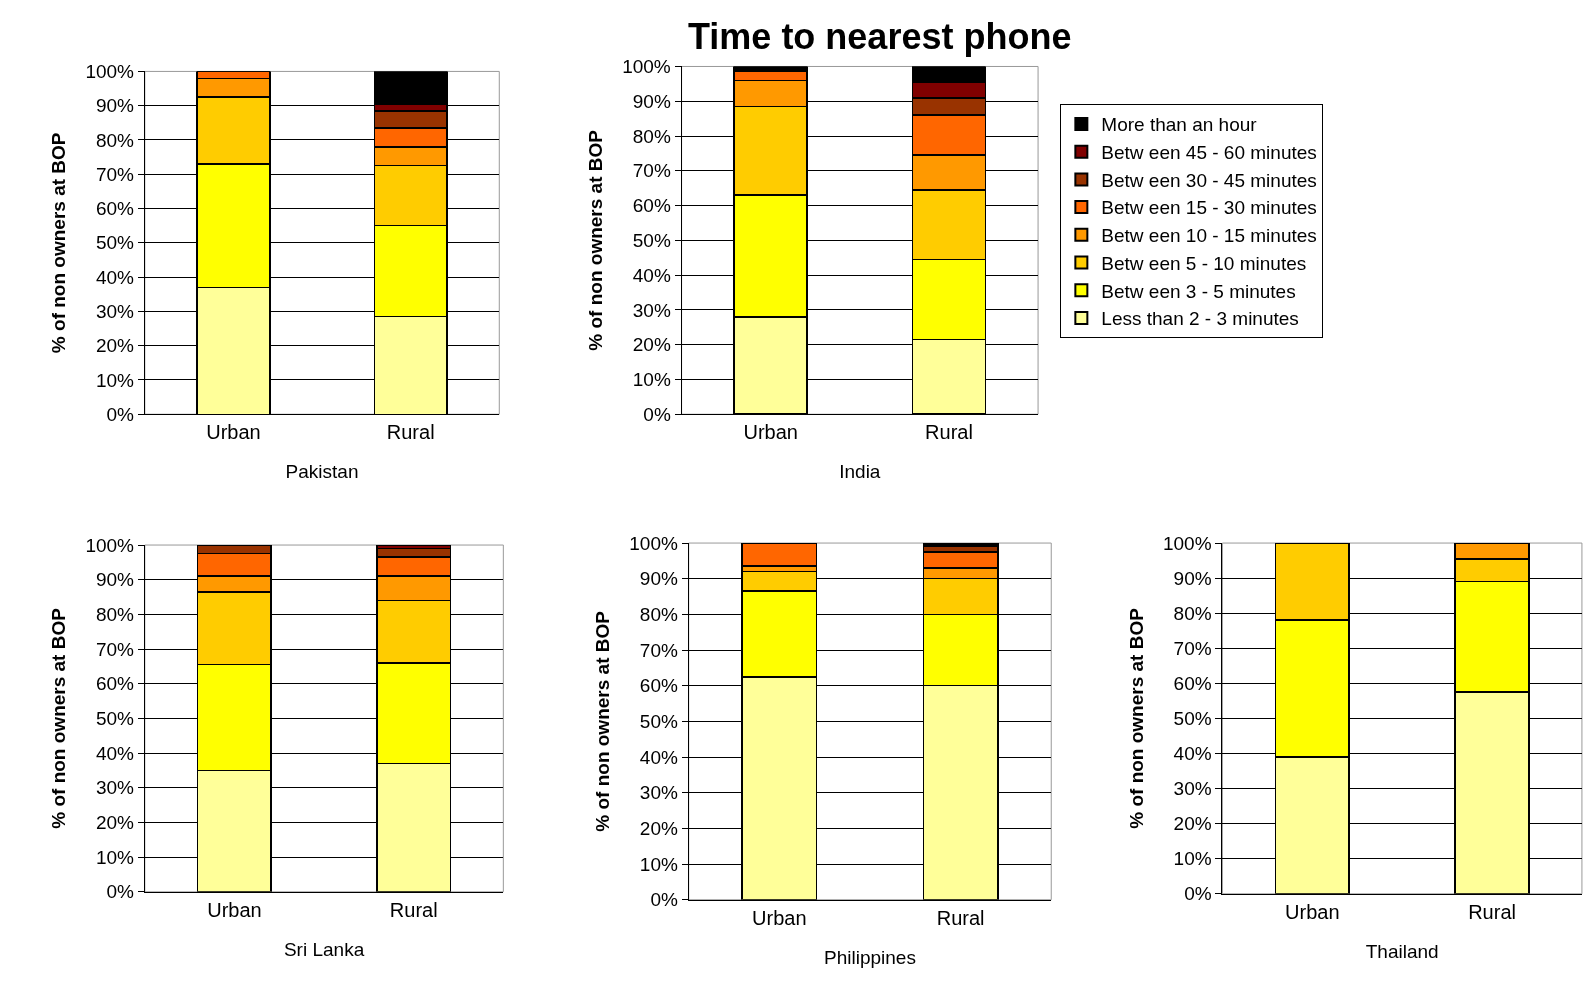 Image resolution: width=1588 pixels, height=991 pixels. Describe the element at coordinates (1209, 236) in the screenshot. I see `legend-label: Betw een 10 - 15 minutes` at that location.